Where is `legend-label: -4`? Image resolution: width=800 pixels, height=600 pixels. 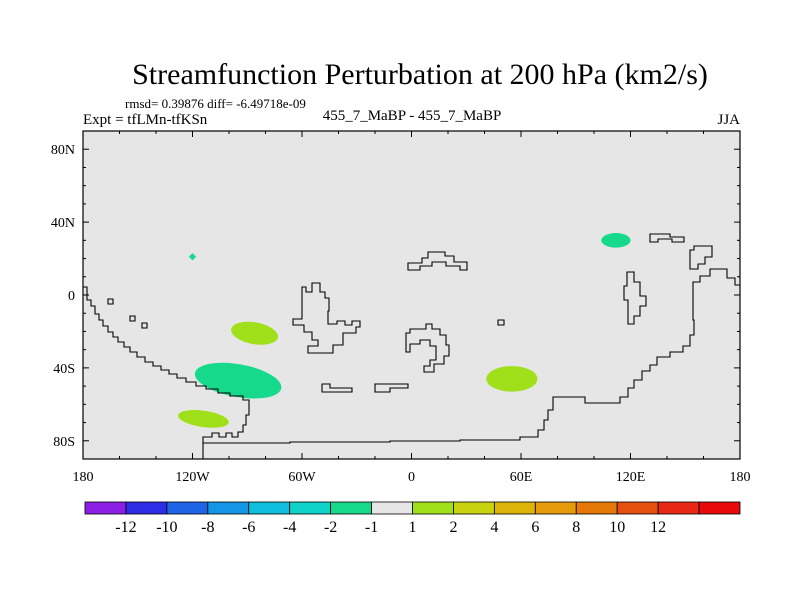
legend-label: -4 is located at coordinates (289, 527).